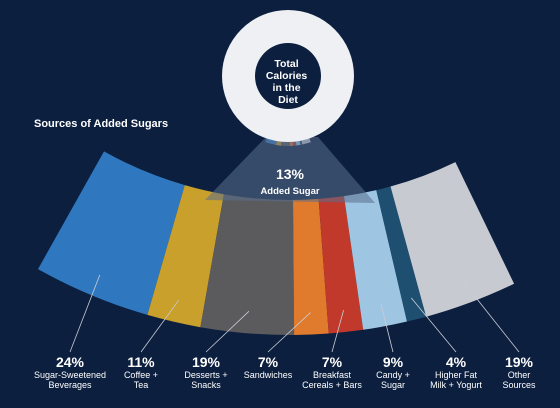 This screenshot has width=560, height=408. I want to click on segment-name: Desserts +, so click(206, 375).